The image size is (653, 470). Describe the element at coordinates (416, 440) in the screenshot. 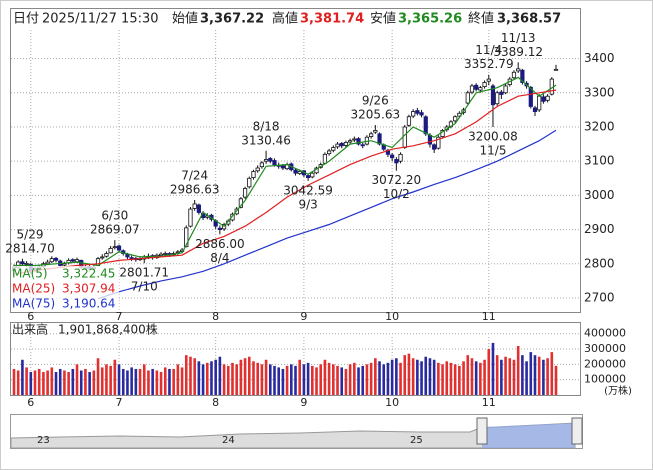

I see `navigator-label: 25` at that location.